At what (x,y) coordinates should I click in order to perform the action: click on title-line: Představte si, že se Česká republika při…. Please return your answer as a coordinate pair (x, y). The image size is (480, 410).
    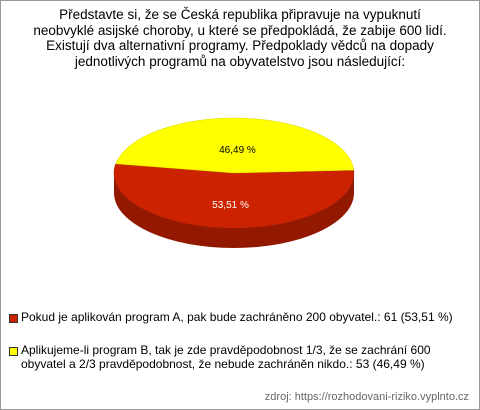
    Looking at the image, I should click on (240, 14).